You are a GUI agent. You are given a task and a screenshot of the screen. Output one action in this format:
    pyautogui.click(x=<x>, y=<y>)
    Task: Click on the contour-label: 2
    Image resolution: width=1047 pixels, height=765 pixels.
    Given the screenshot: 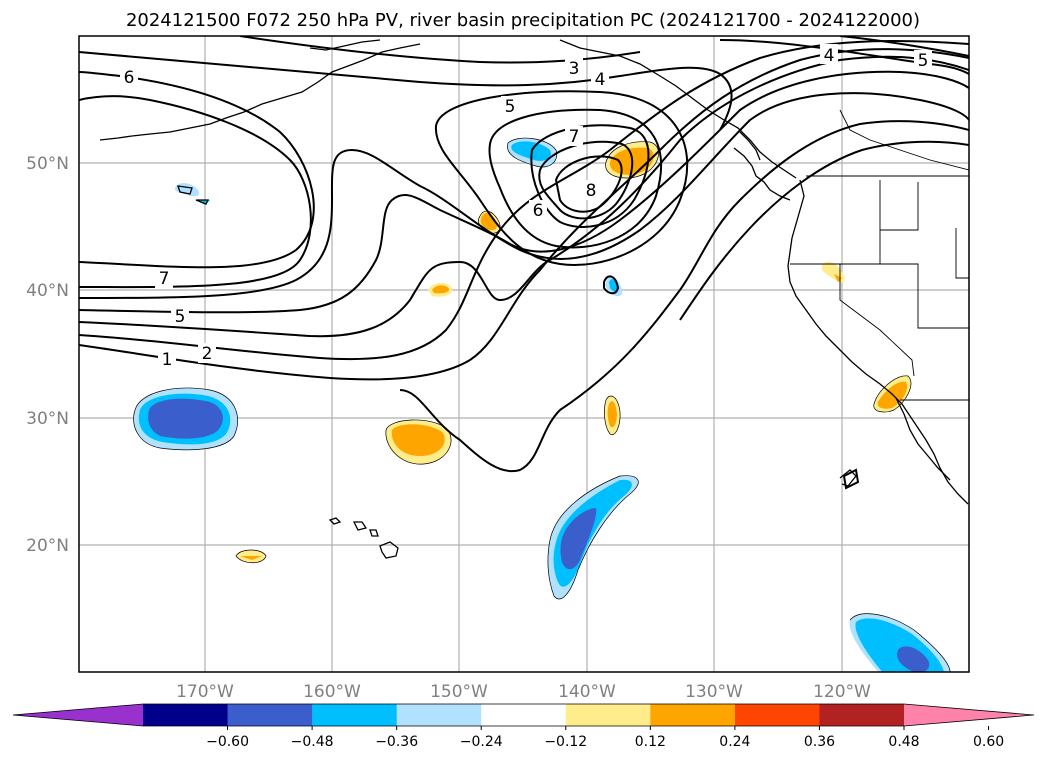 What is the action you would take?
    pyautogui.click(x=207, y=354)
    